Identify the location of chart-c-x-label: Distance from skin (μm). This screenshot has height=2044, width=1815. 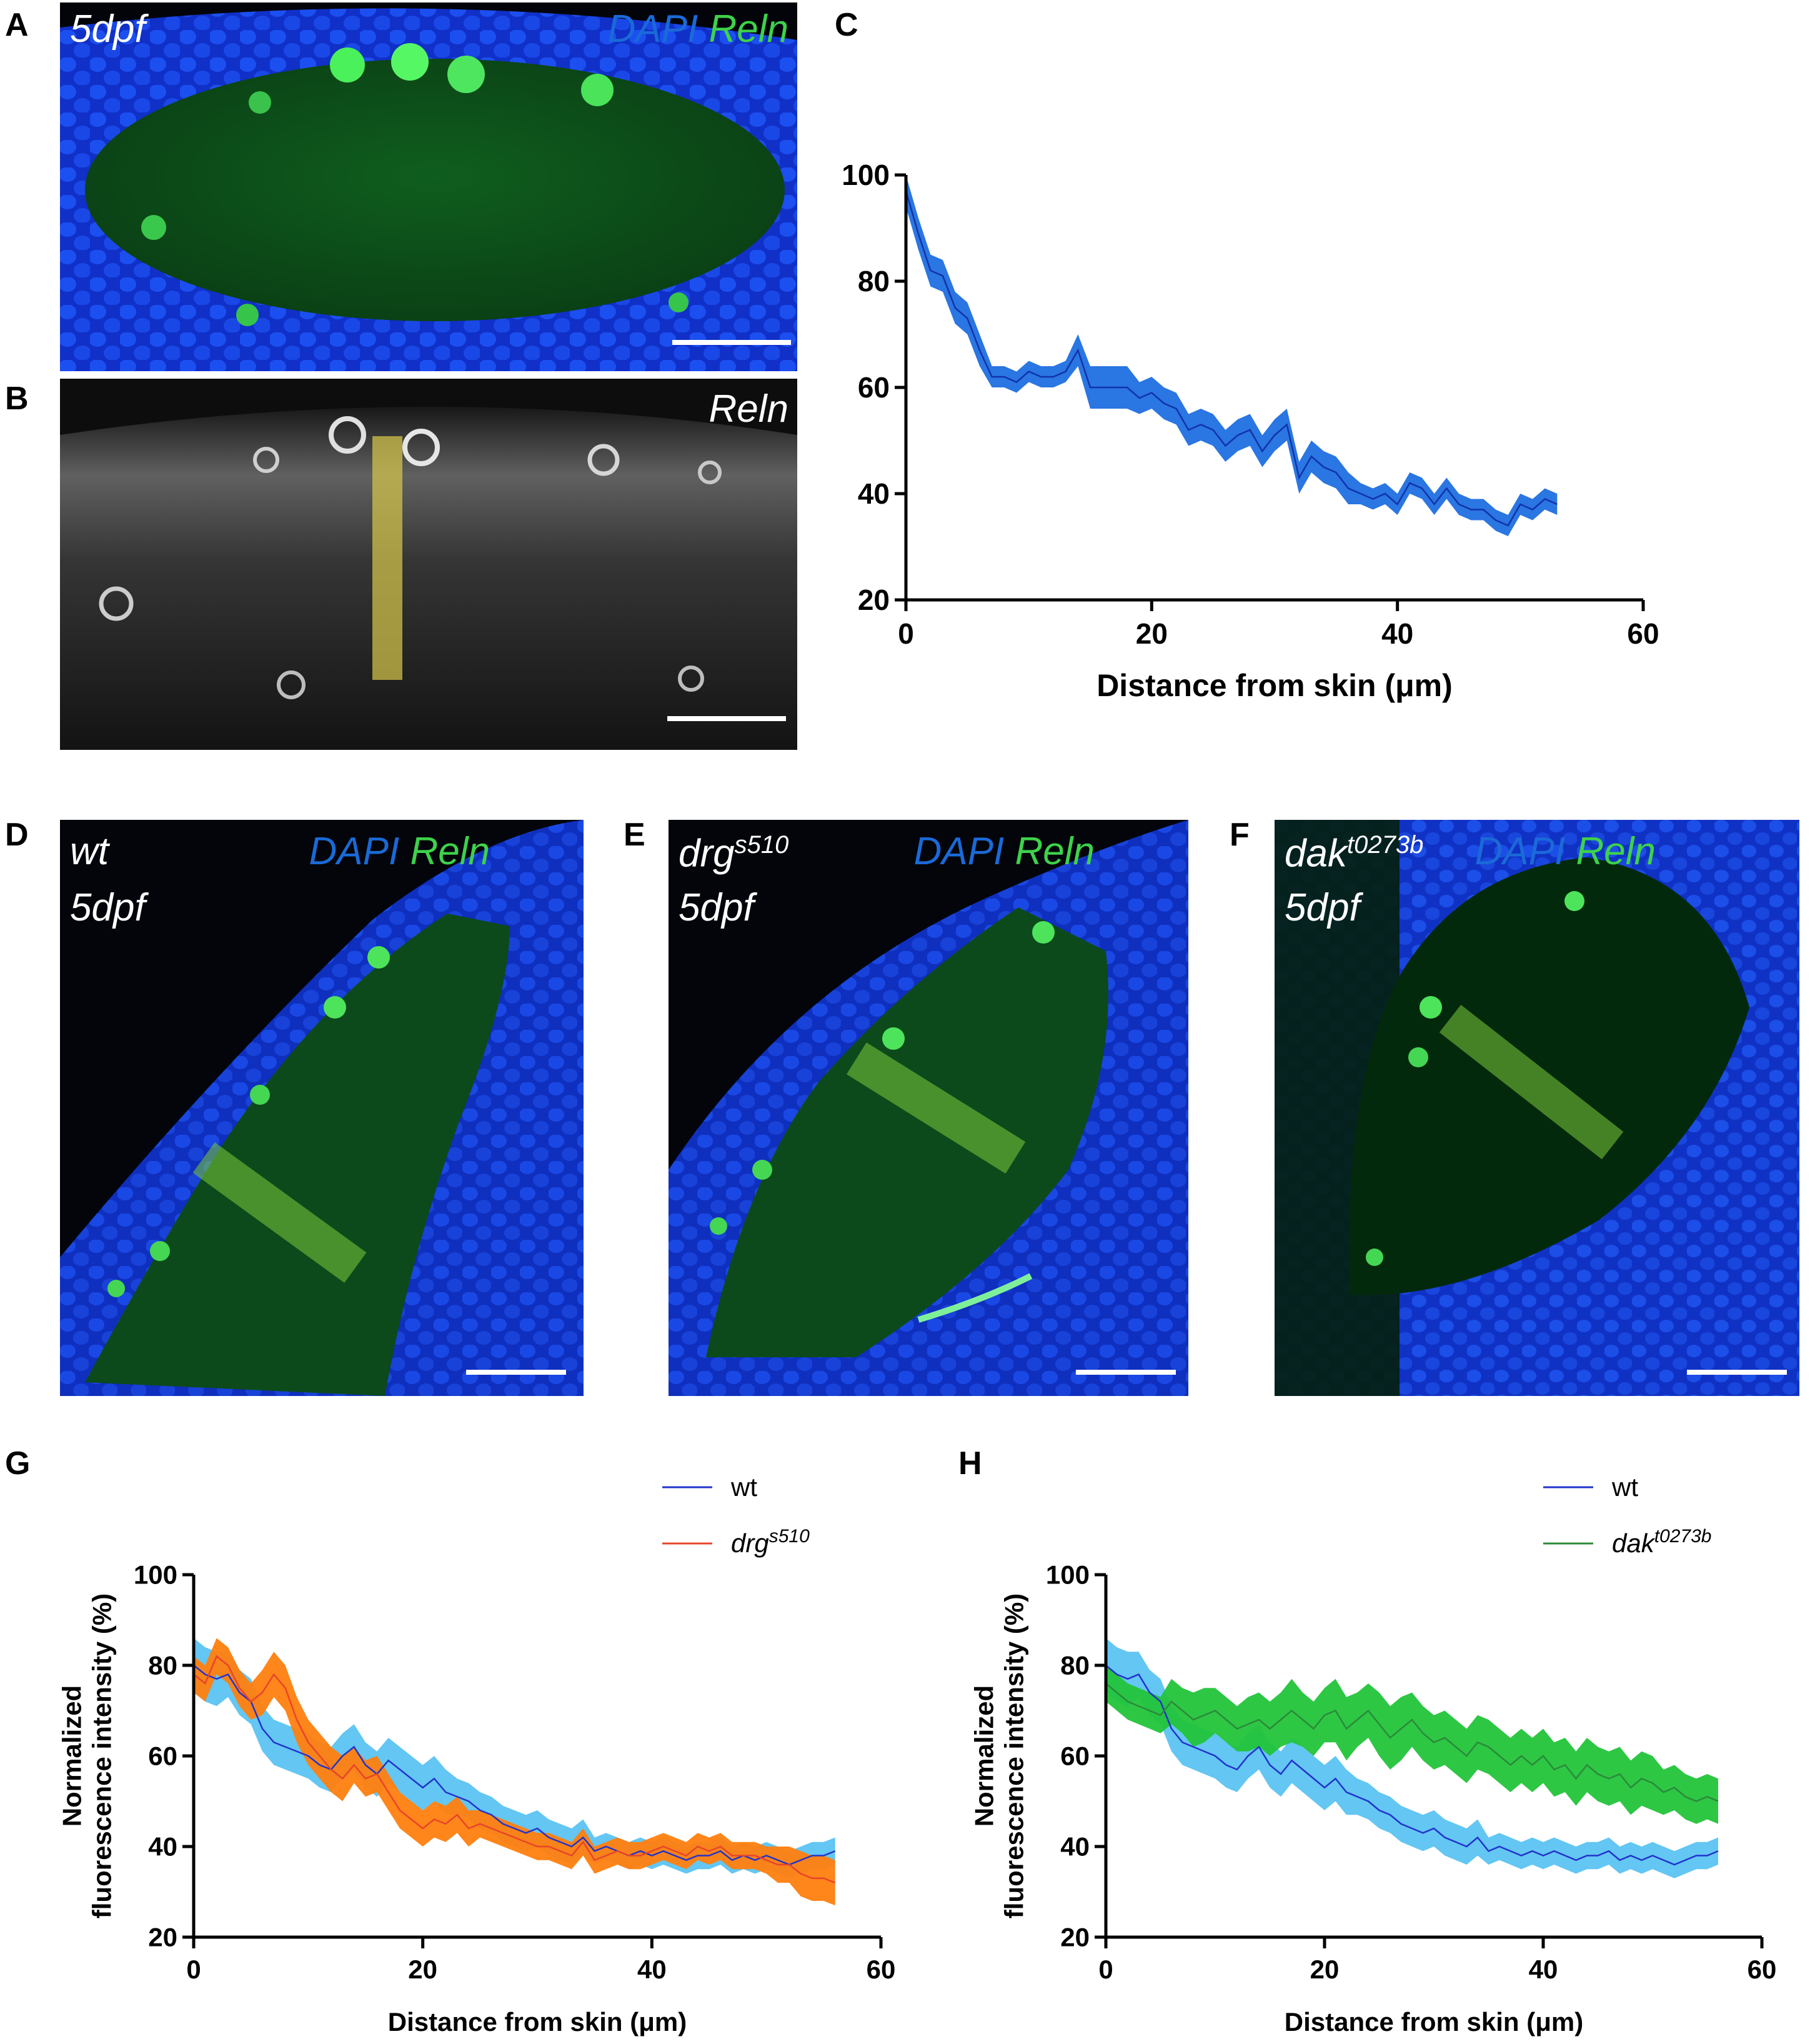
(1274, 685).